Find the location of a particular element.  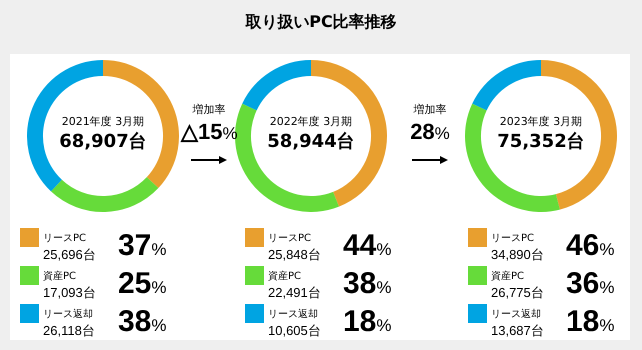

text: 10,605台 is located at coordinates (294, 330).